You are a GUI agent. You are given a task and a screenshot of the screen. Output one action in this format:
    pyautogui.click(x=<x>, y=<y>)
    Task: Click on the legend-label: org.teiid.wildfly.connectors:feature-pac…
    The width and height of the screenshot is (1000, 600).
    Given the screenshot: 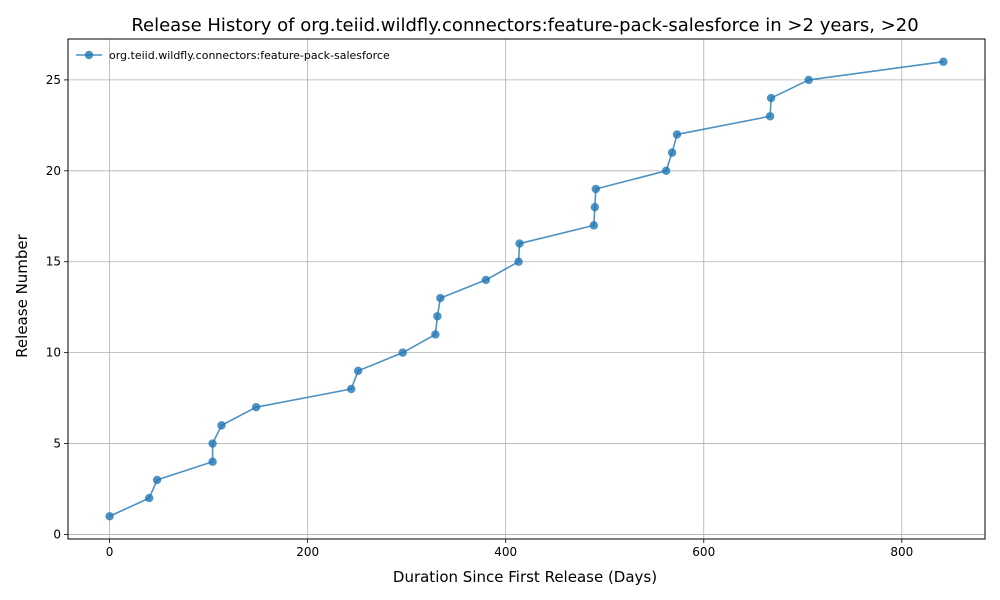 What is the action you would take?
    pyautogui.click(x=249, y=55)
    